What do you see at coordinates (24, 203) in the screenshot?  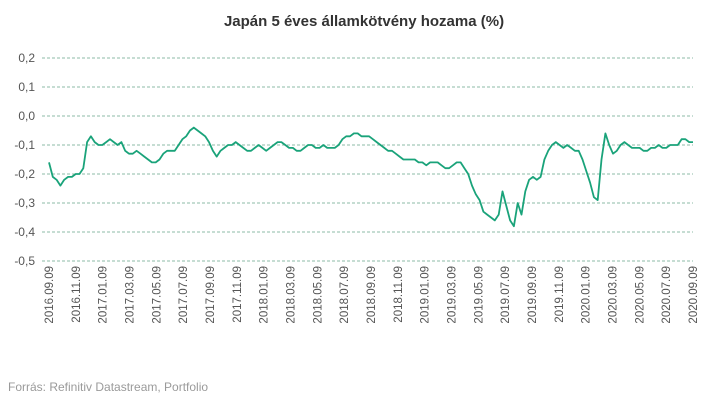 I see `y-tick-label: -0,3` at bounding box center [24, 203].